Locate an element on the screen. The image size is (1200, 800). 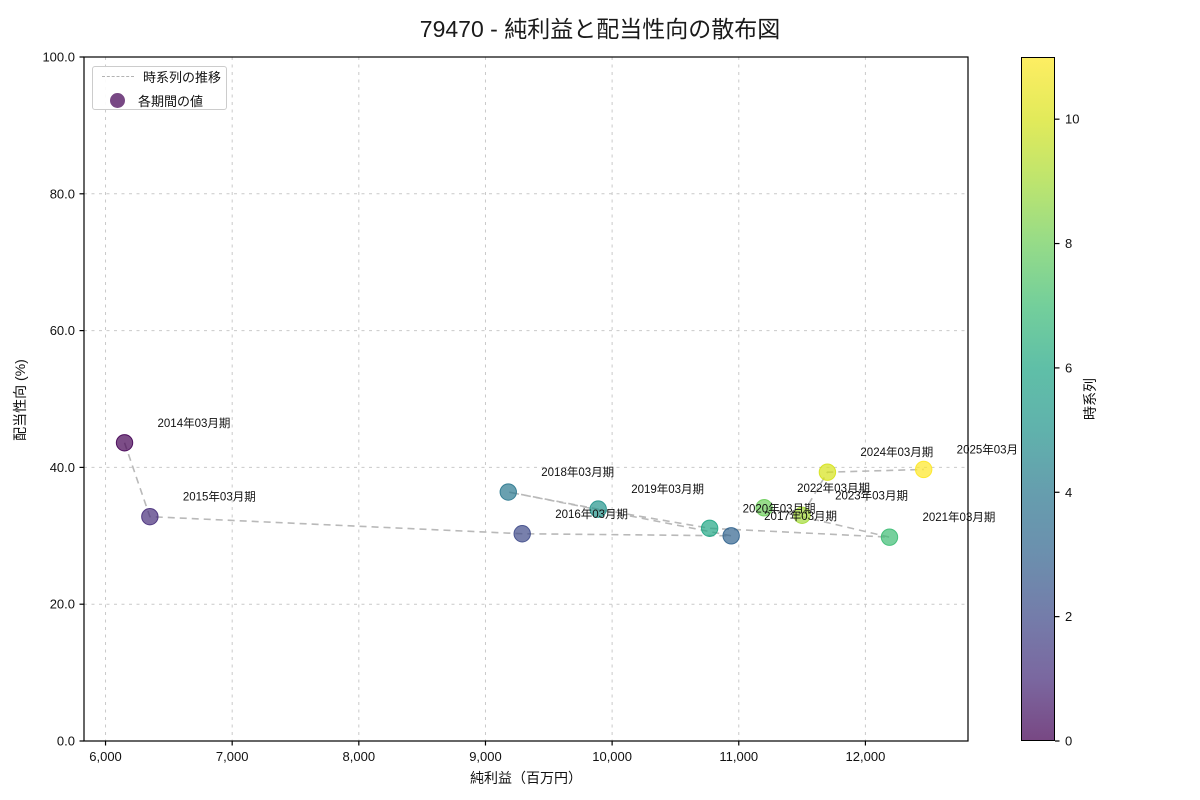
point-annotation: 2014年03月期 is located at coordinates (194, 423).